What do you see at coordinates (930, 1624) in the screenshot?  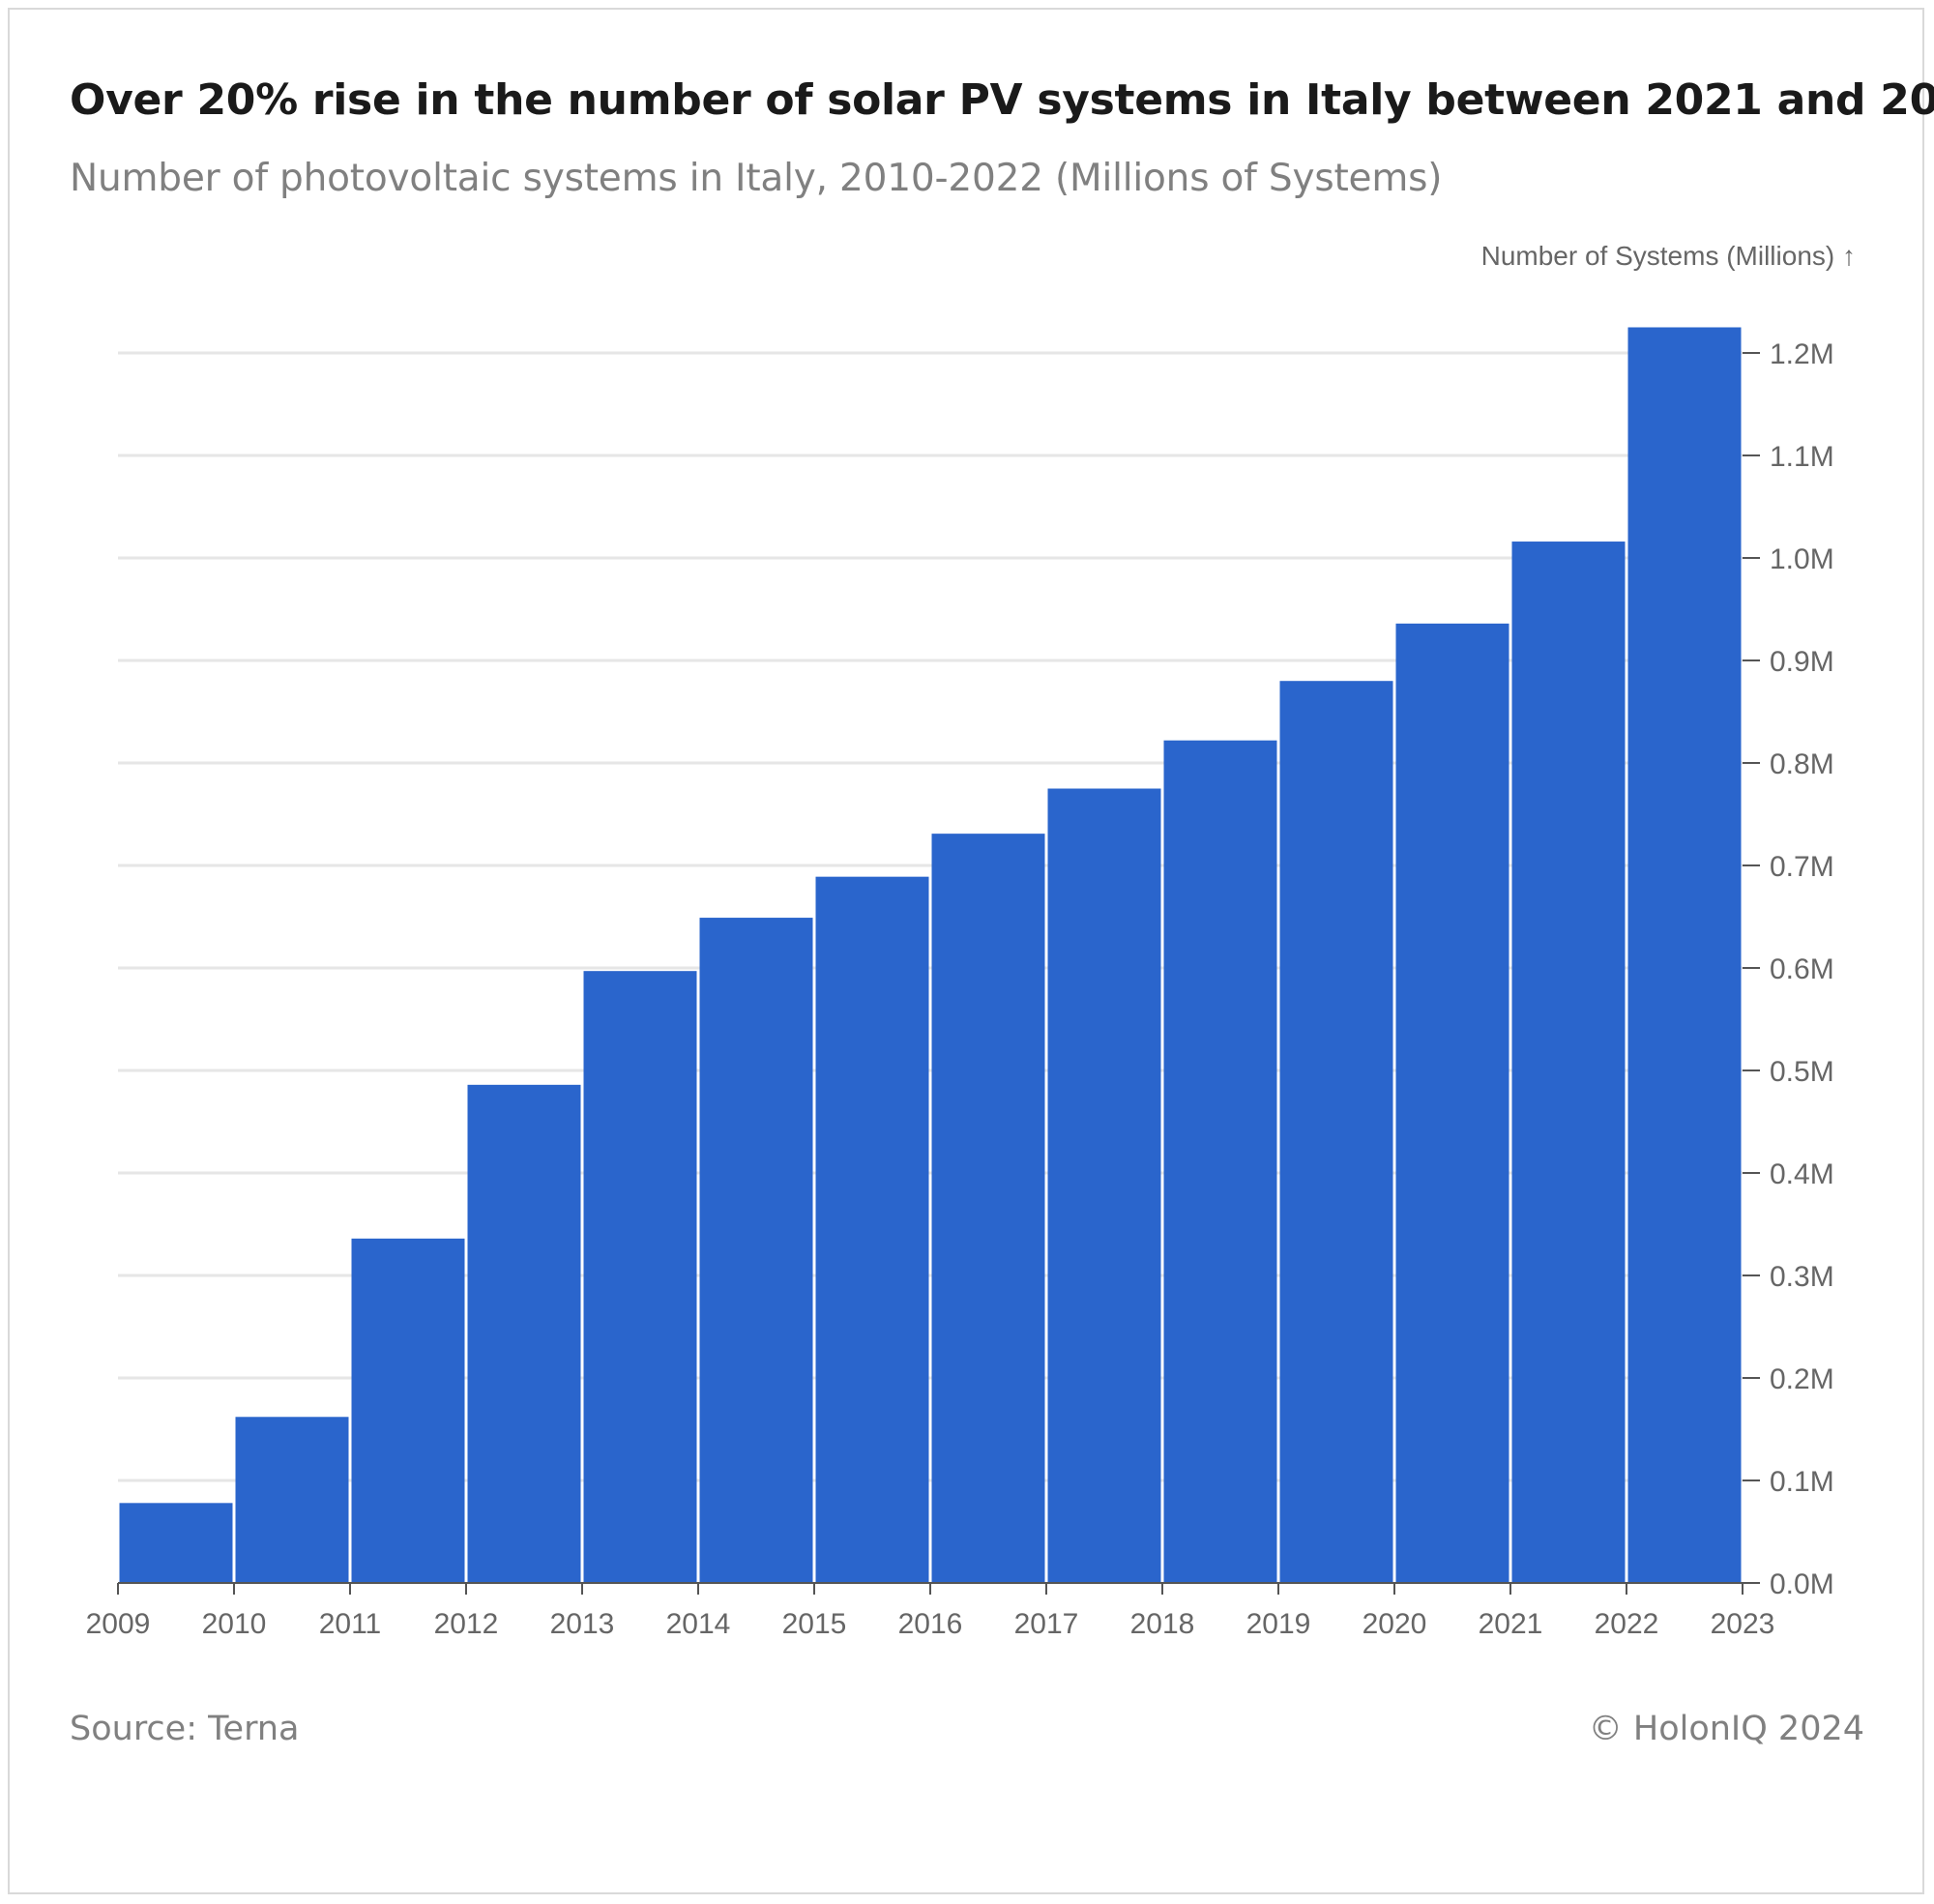 I see `x-tick-label: 2016` at bounding box center [930, 1624].